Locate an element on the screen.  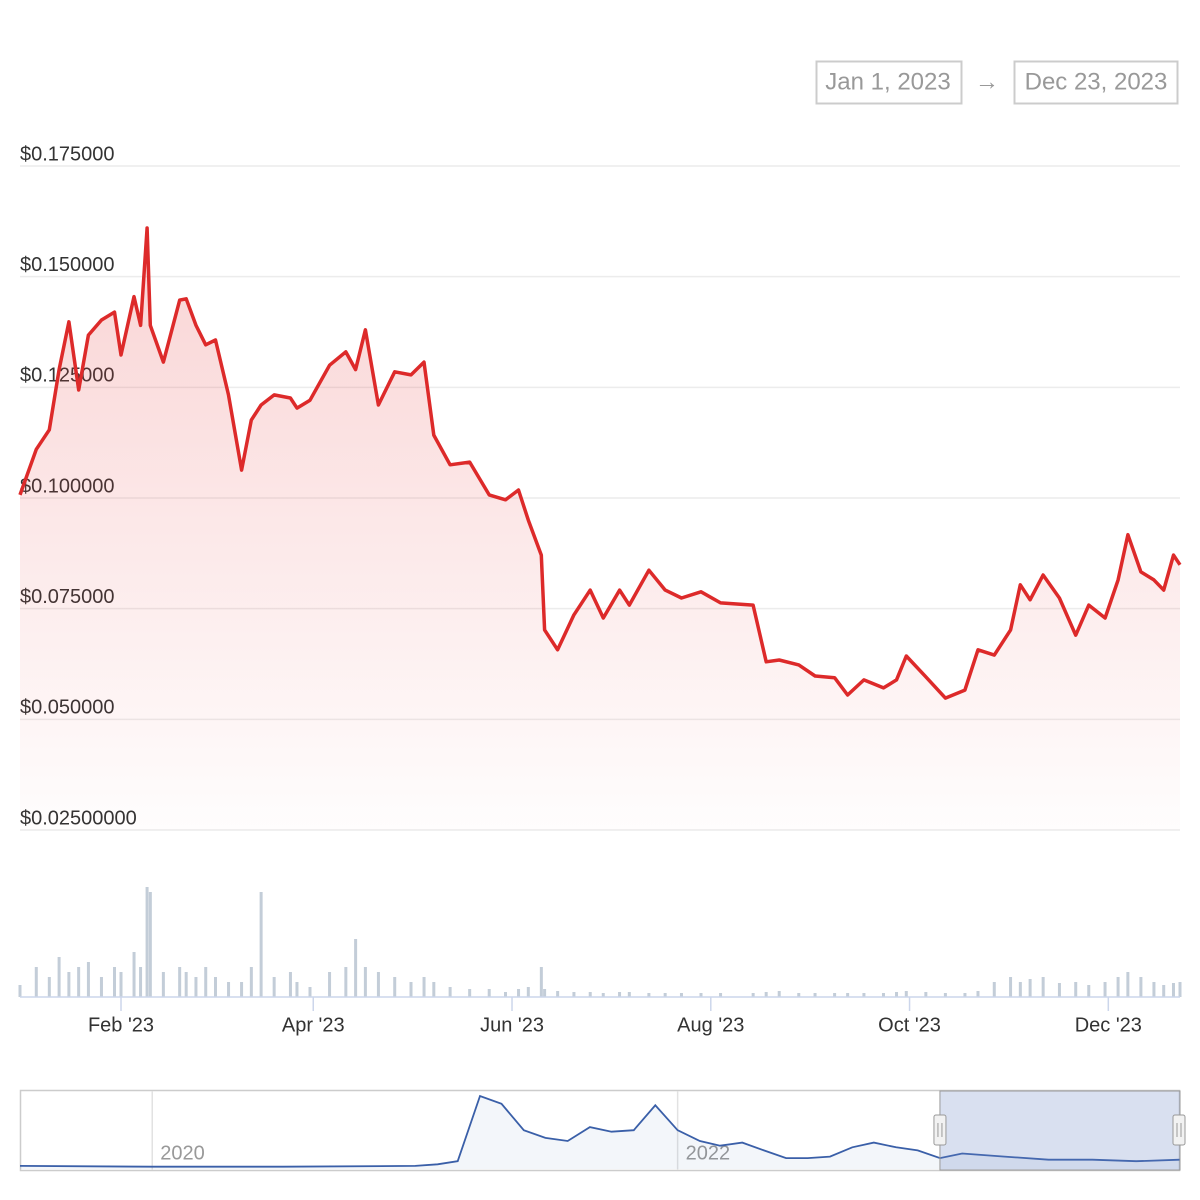
x-tick-label: Feb '23 is located at coordinates (121, 1025).